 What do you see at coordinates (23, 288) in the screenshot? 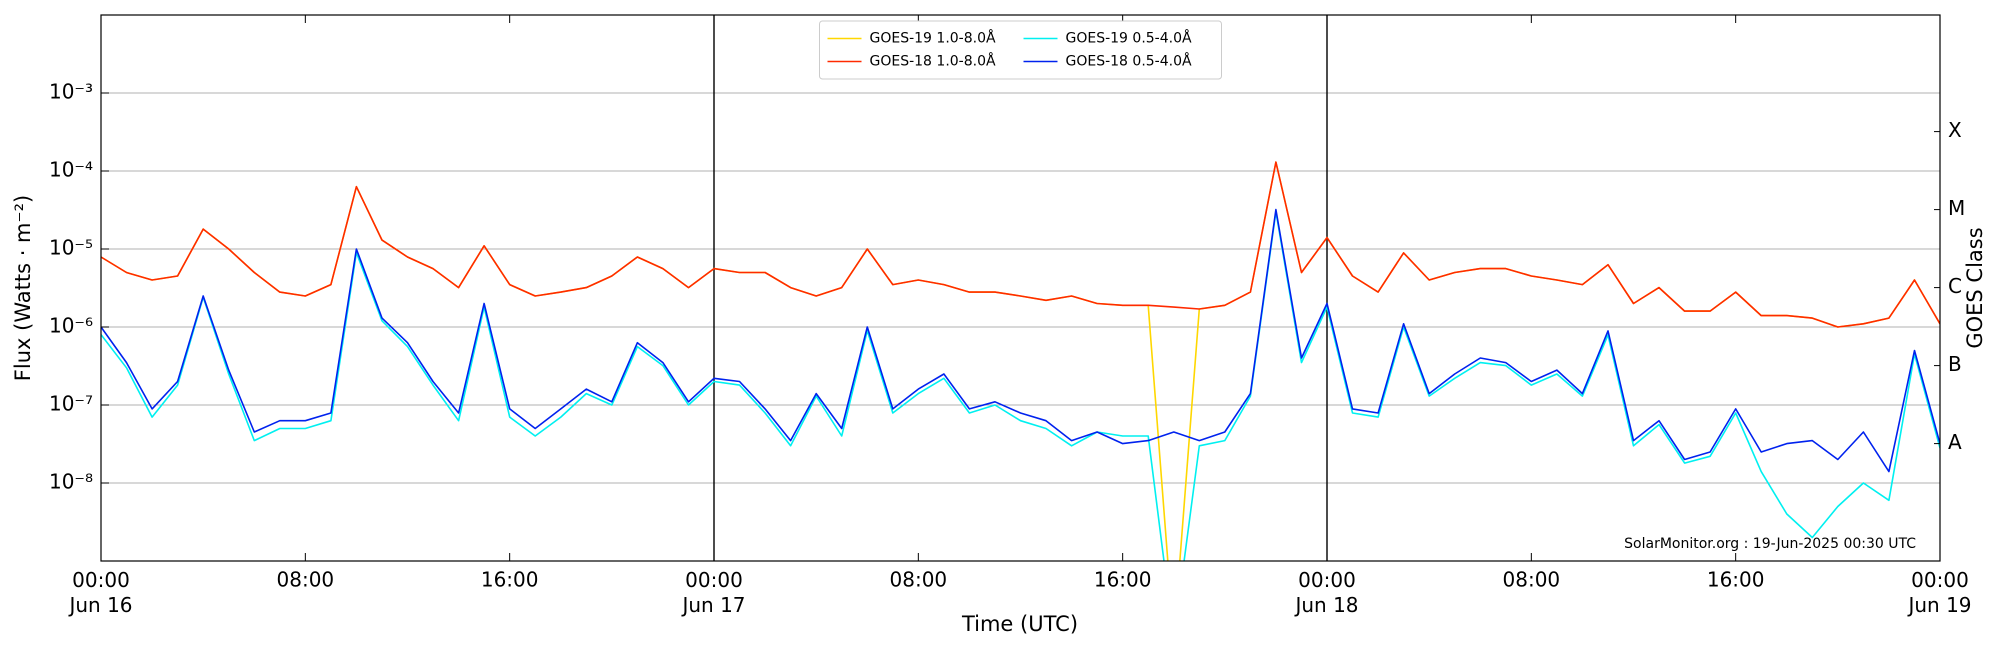
I see `y-axis-label: Flux (Watts · m⁻²)` at bounding box center [23, 288].